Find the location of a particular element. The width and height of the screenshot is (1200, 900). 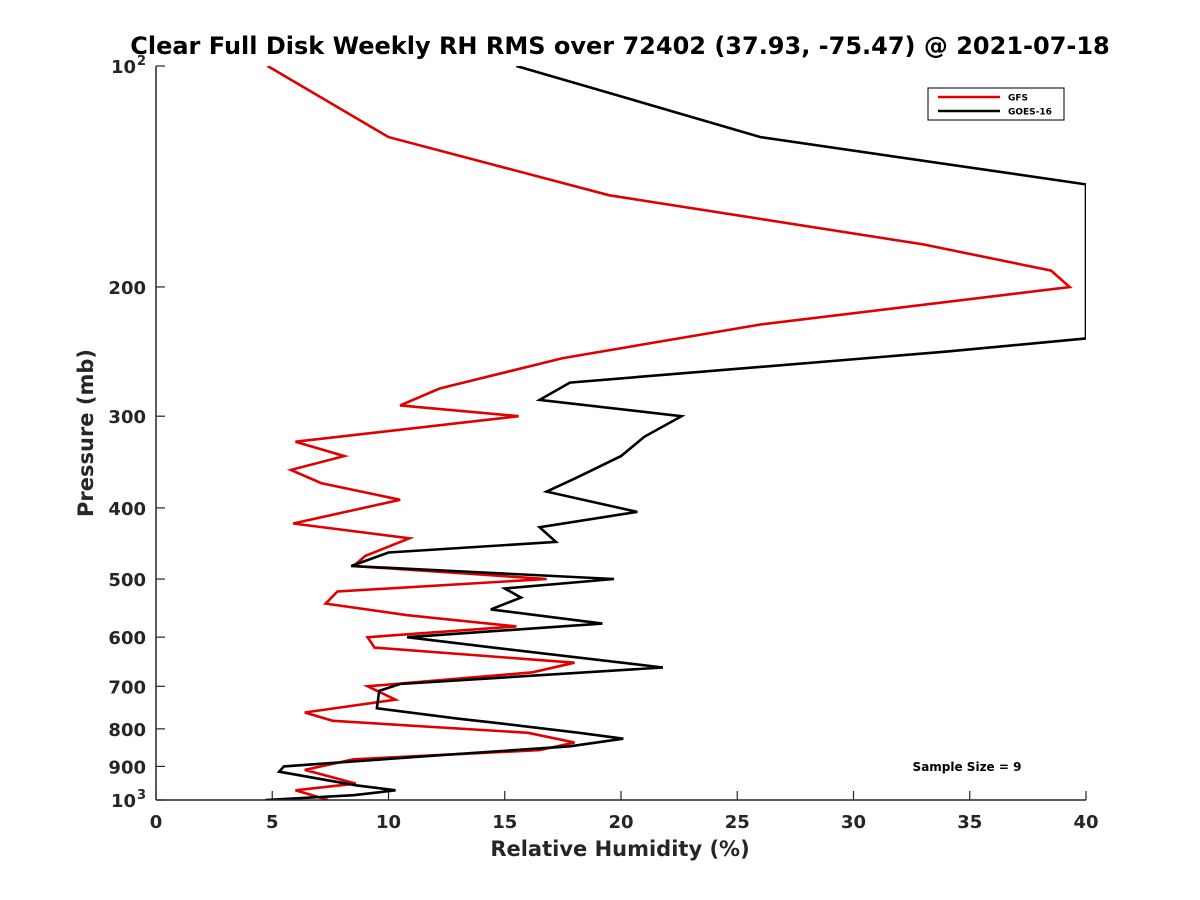

legend-box is located at coordinates (996, 104).